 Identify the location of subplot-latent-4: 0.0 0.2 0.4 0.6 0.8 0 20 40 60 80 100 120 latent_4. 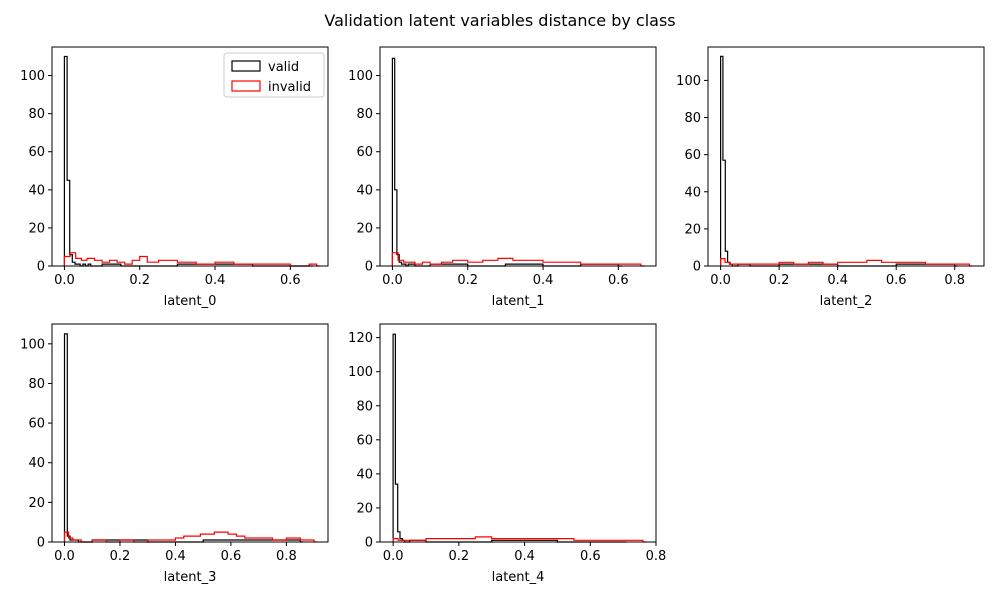
(507, 454).